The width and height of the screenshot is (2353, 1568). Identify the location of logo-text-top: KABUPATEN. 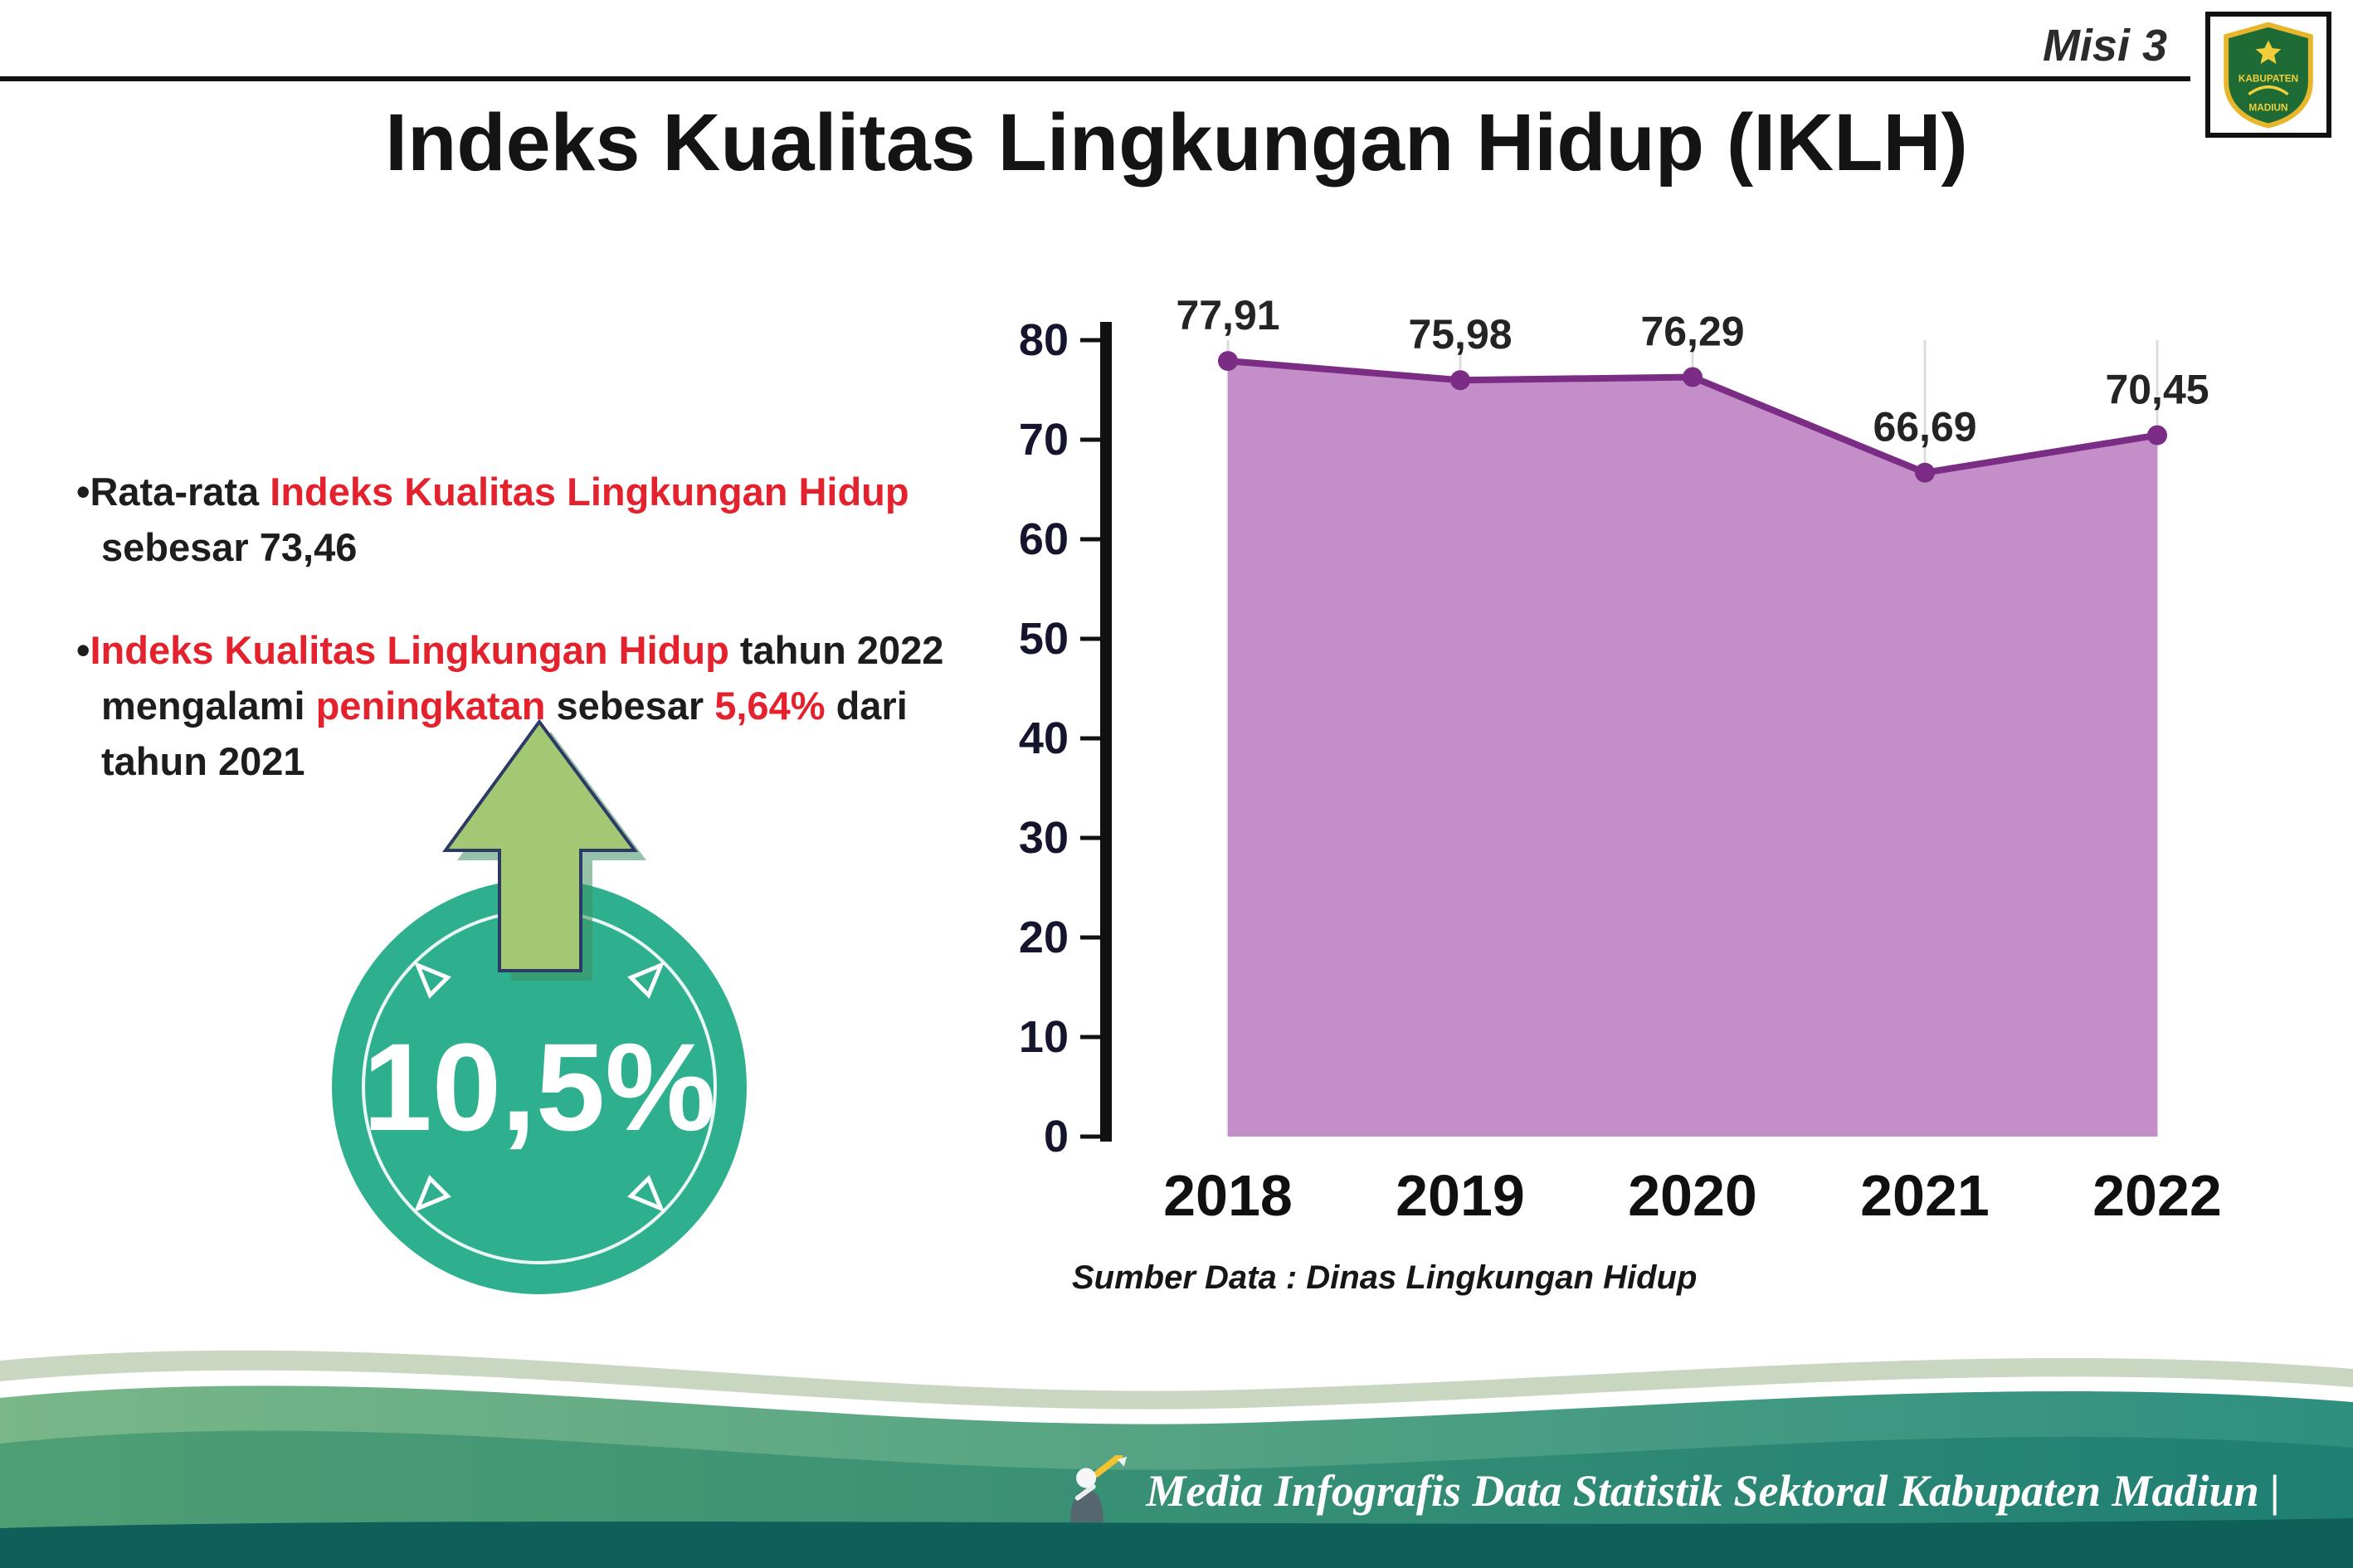
(2268, 78).